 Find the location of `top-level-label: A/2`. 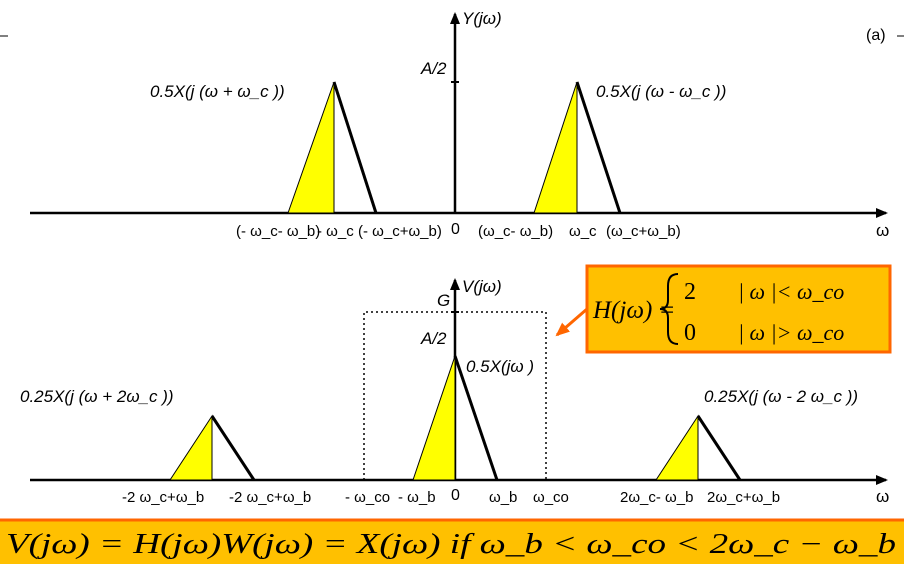

top-level-label: A/2 is located at coordinates (433, 68).